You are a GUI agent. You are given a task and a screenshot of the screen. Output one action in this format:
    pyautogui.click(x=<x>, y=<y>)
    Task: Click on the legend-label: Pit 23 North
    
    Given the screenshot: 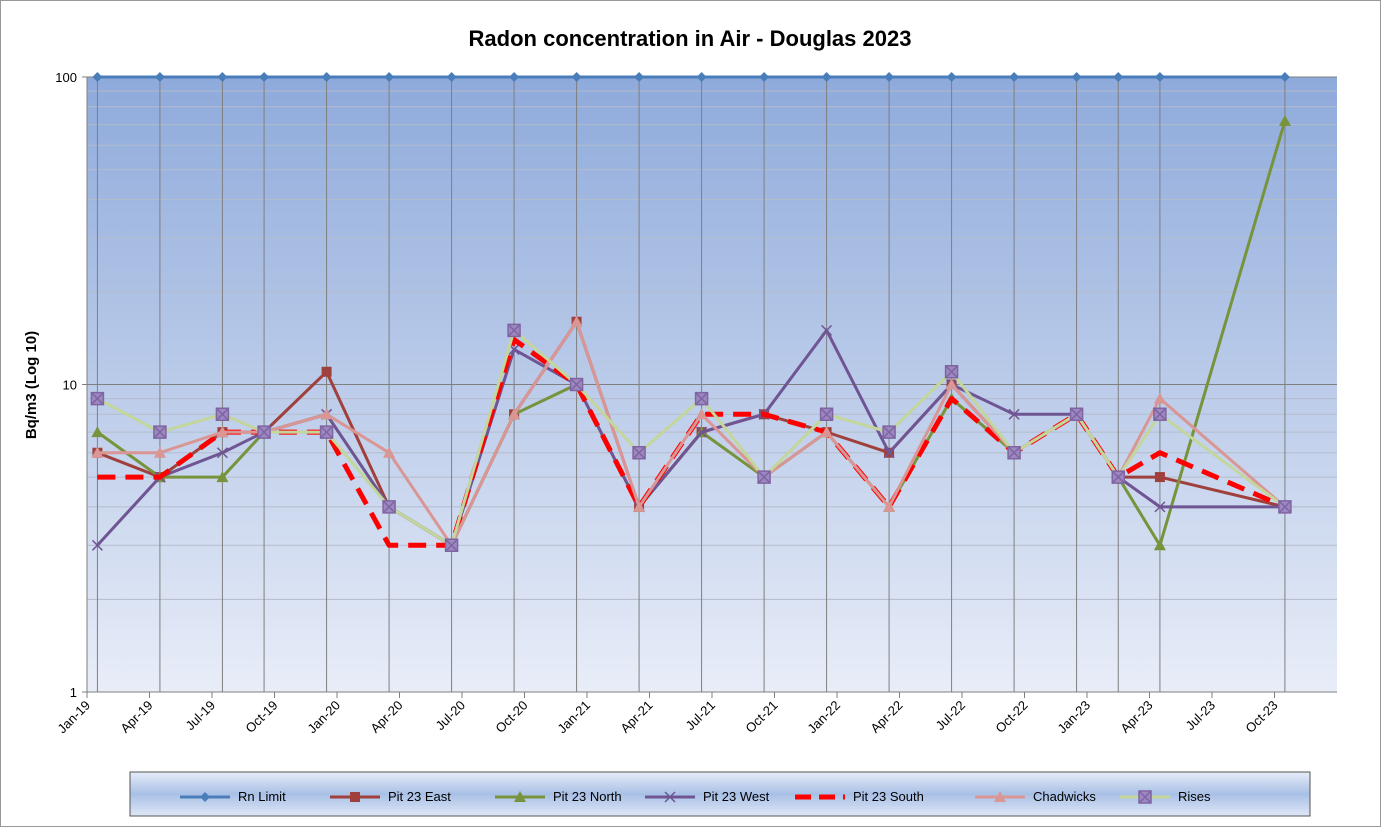 What is the action you would take?
    pyautogui.click(x=587, y=796)
    